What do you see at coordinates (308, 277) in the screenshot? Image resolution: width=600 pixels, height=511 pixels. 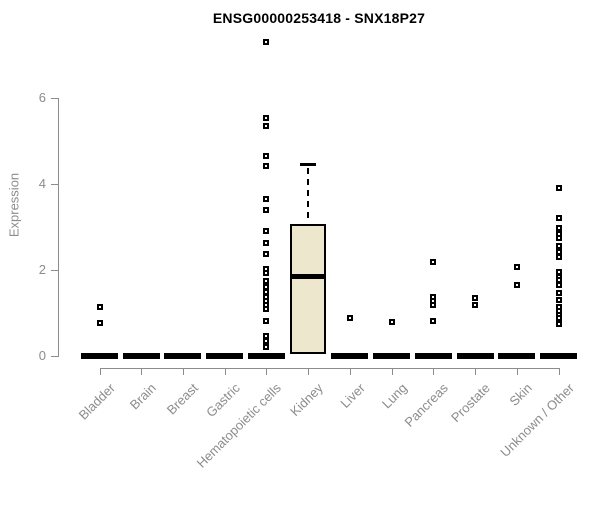 I see `median-bar` at bounding box center [308, 277].